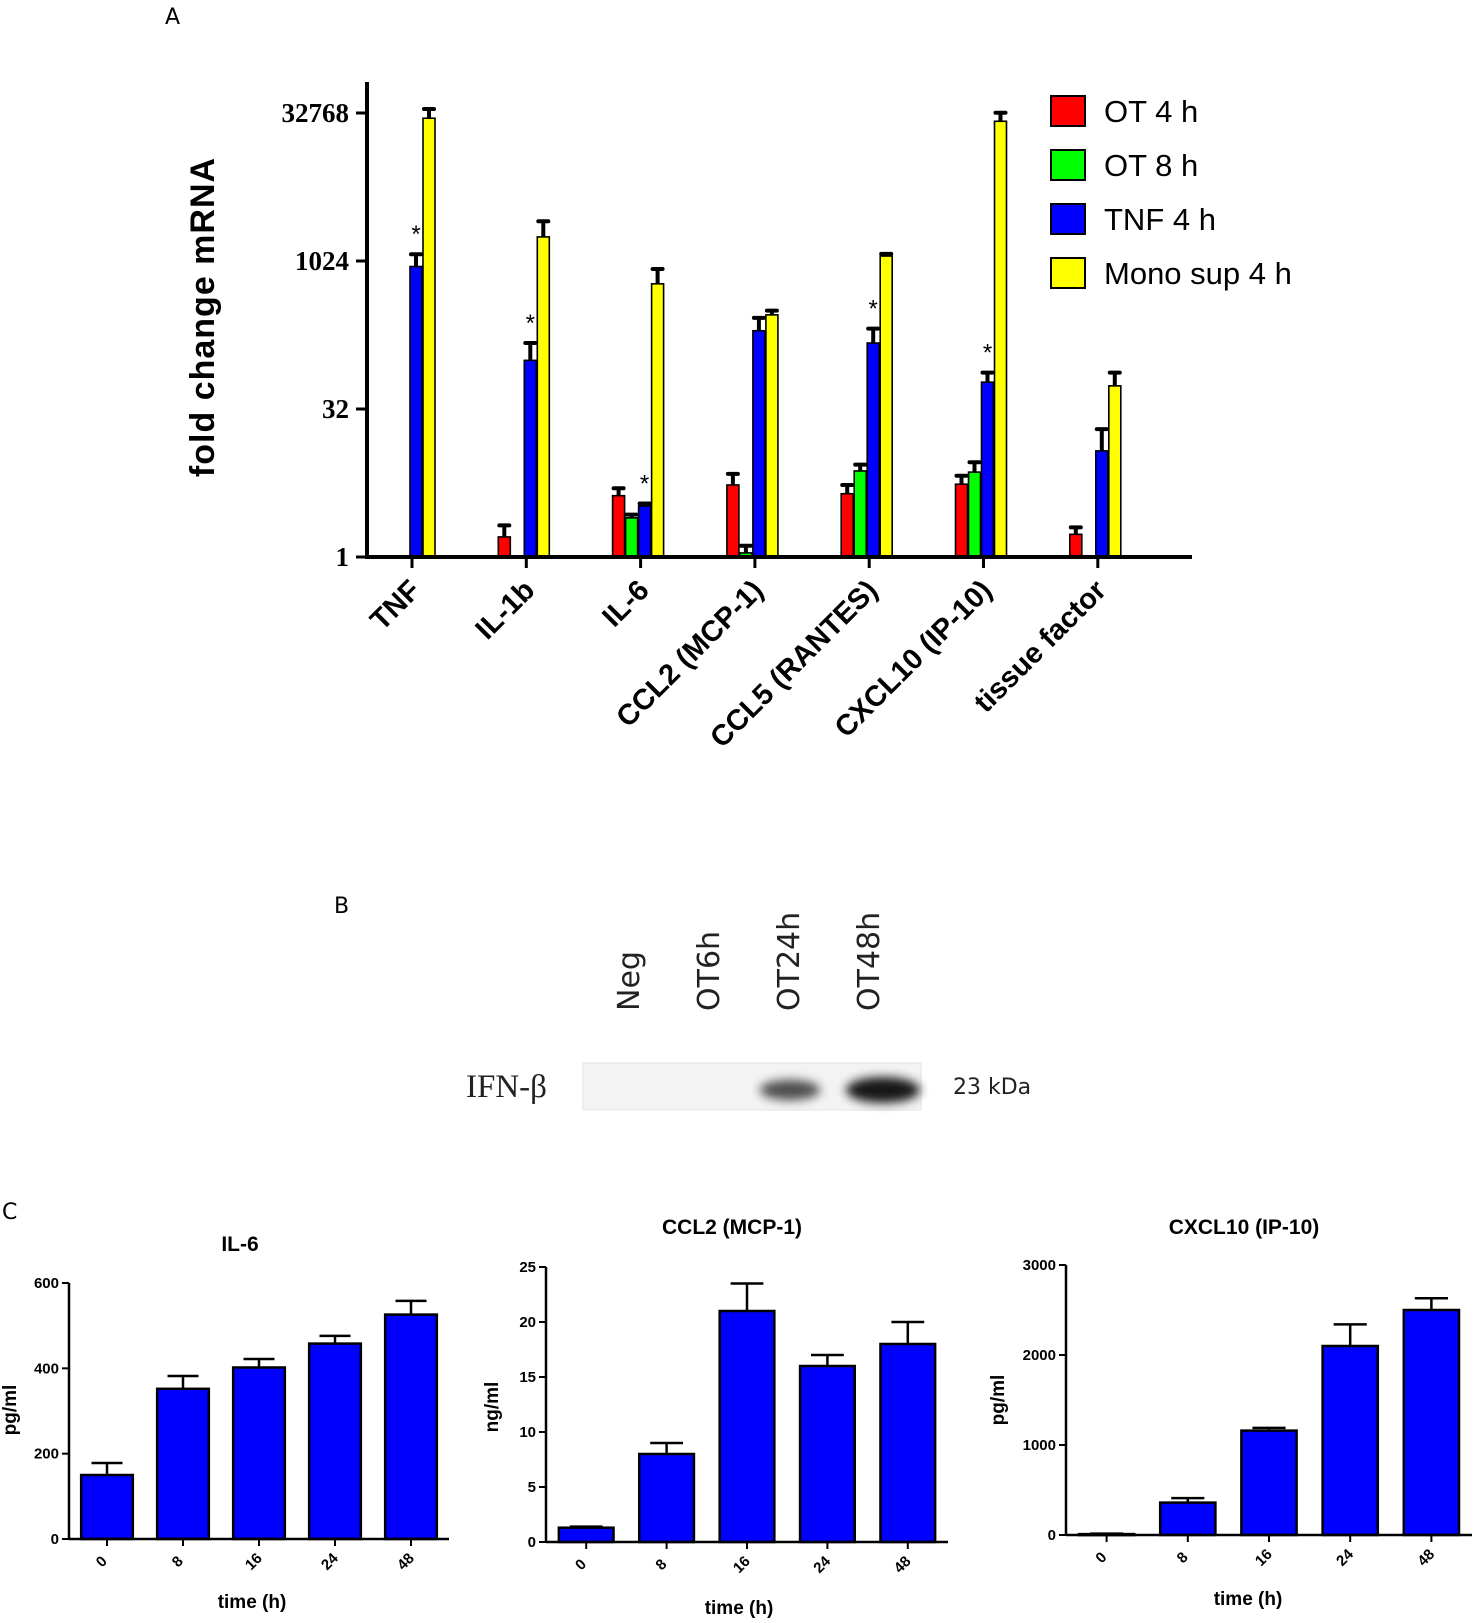 The height and width of the screenshot is (1623, 1477). I want to click on blot-lane-ot24h: OT24h, so click(789, 961).